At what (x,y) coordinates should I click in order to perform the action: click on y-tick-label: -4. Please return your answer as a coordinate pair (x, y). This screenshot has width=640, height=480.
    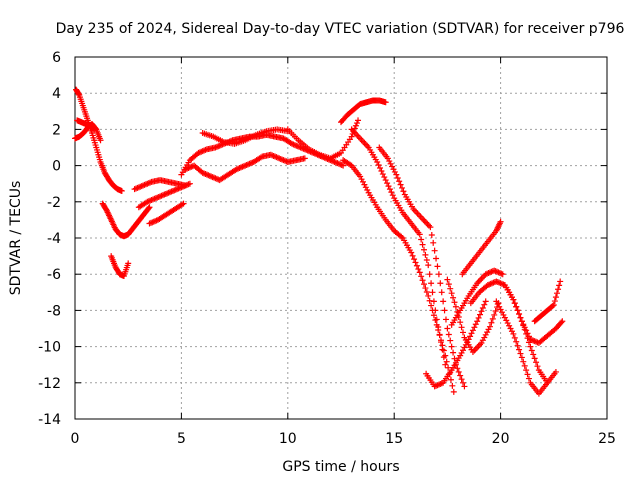
    Looking at the image, I should click on (54, 239).